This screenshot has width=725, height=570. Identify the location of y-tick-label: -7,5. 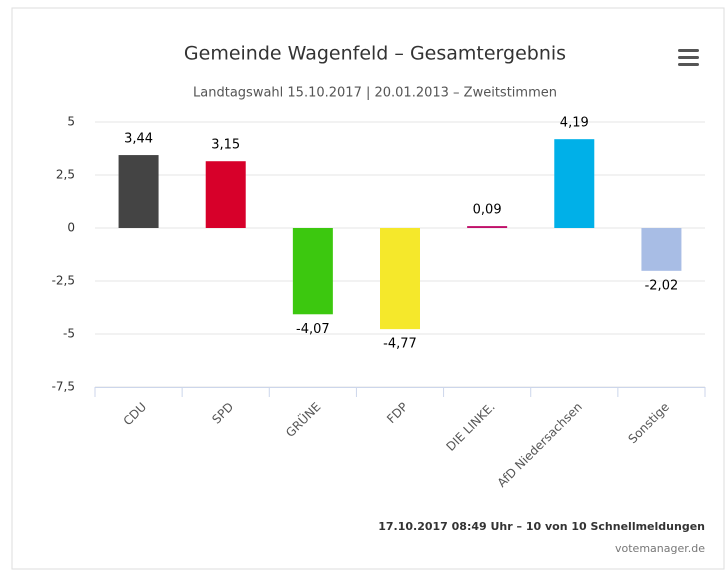
(63, 387).